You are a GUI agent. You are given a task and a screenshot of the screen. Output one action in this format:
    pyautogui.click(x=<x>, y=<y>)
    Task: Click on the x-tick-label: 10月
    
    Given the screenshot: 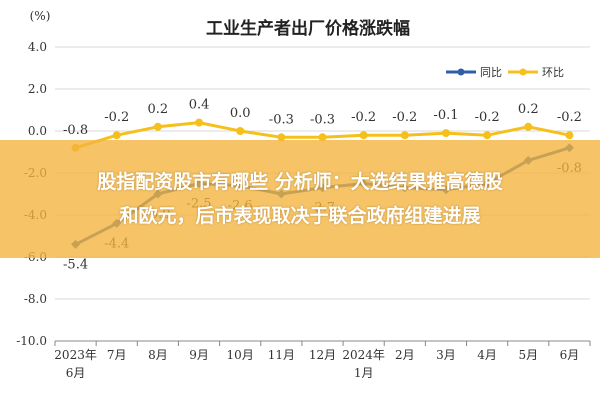 What is the action you would take?
    pyautogui.click(x=240, y=355)
    